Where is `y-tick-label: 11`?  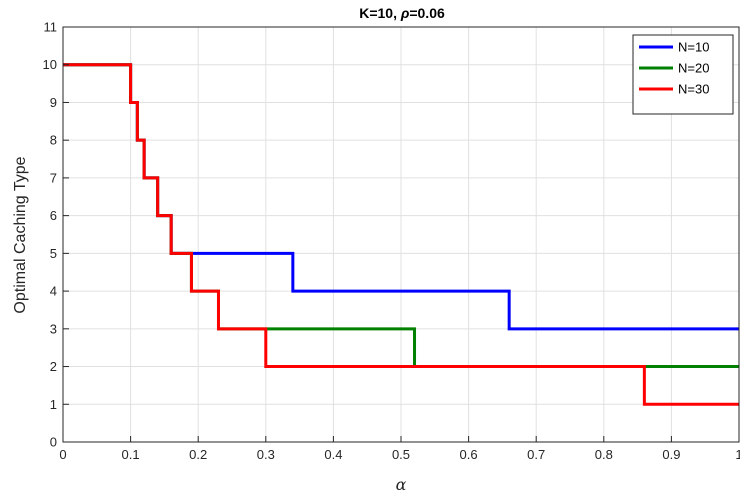 y-tick-label: 11 is located at coordinates (51, 27).